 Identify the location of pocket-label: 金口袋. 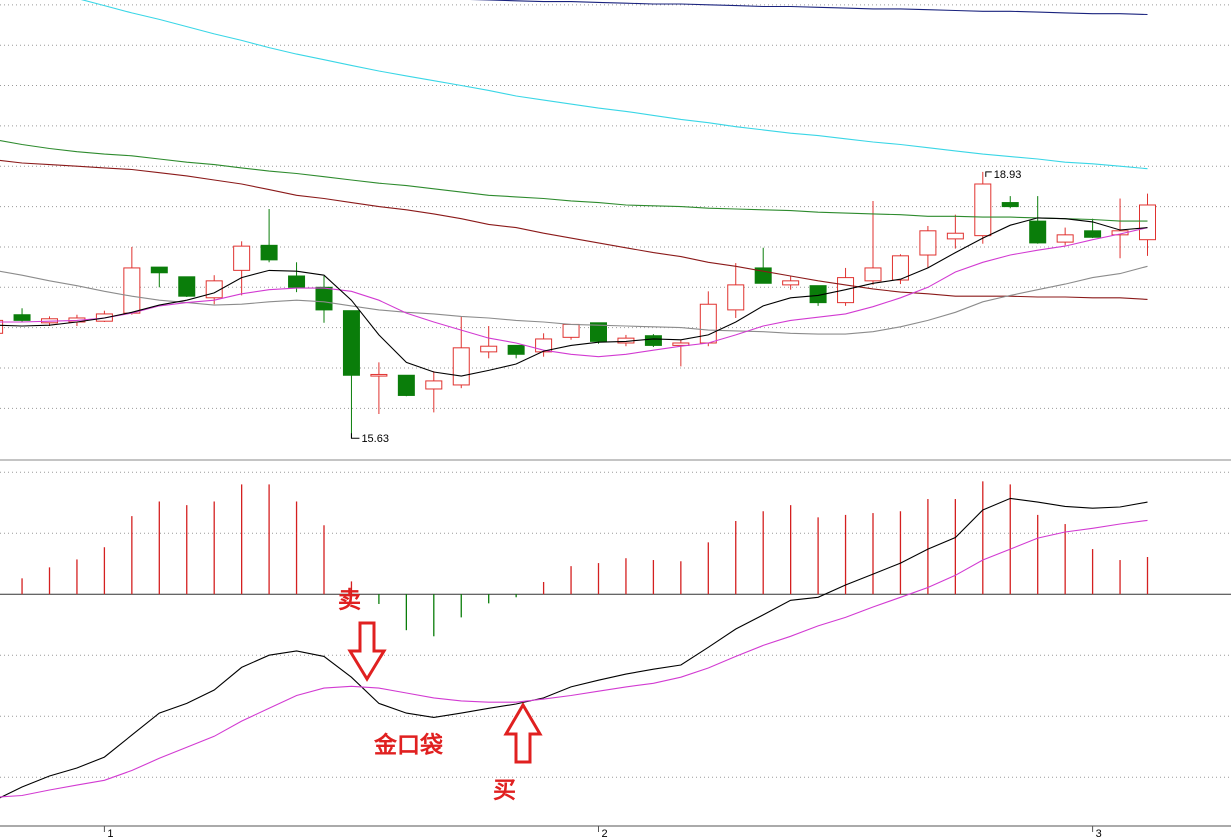
(408, 744).